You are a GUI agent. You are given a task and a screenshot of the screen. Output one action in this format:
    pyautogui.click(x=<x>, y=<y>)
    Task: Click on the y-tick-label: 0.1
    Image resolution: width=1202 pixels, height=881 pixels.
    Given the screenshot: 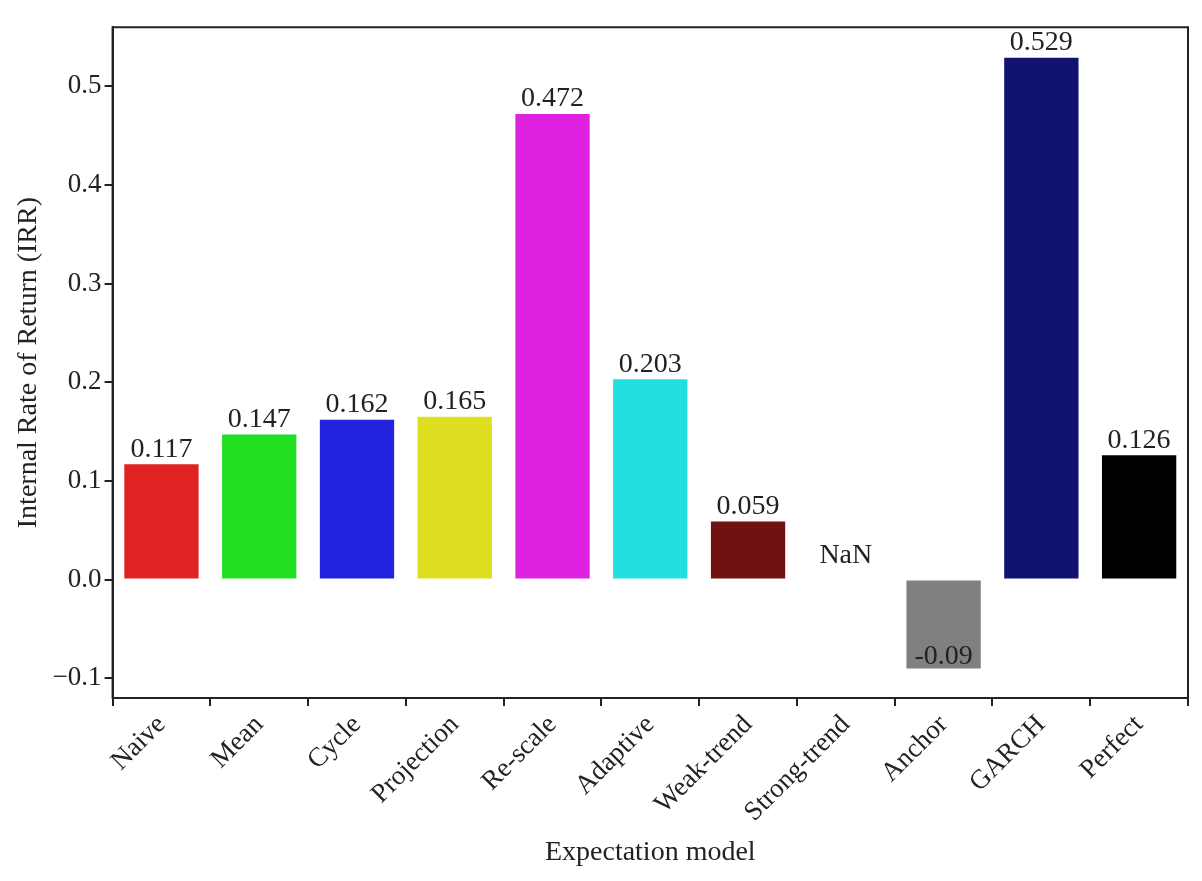 What is the action you would take?
    pyautogui.click(x=84, y=479)
    